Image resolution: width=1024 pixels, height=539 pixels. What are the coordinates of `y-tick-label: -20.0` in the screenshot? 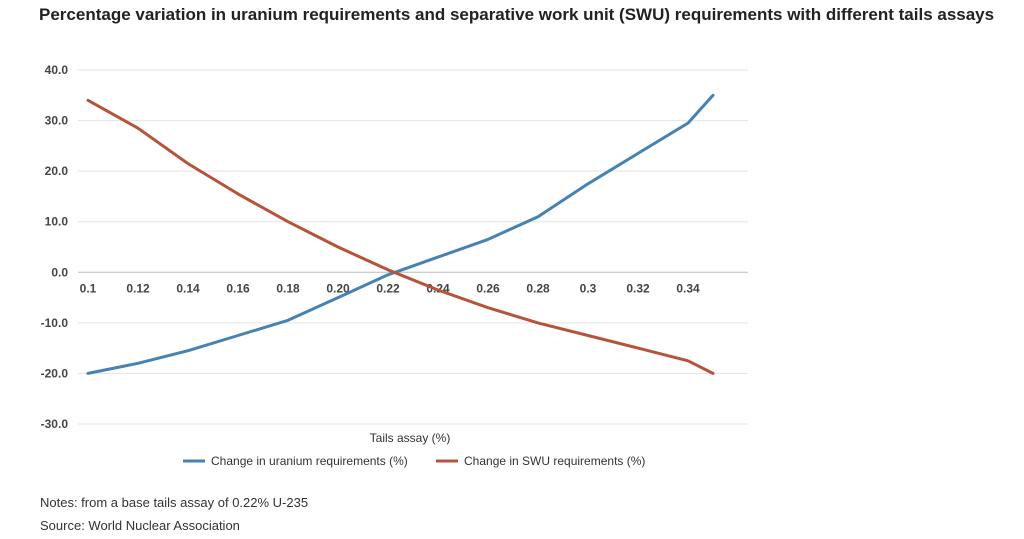 It's located at (55, 373).